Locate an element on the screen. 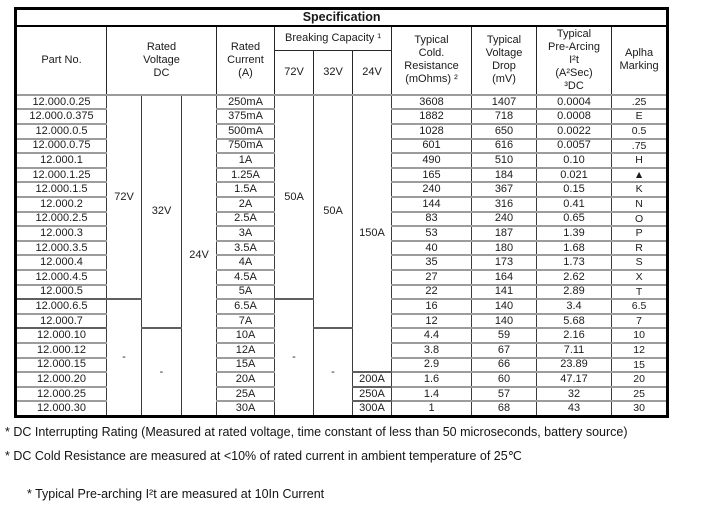  pre-arcing-cell: 1.39 is located at coordinates (574, 233).